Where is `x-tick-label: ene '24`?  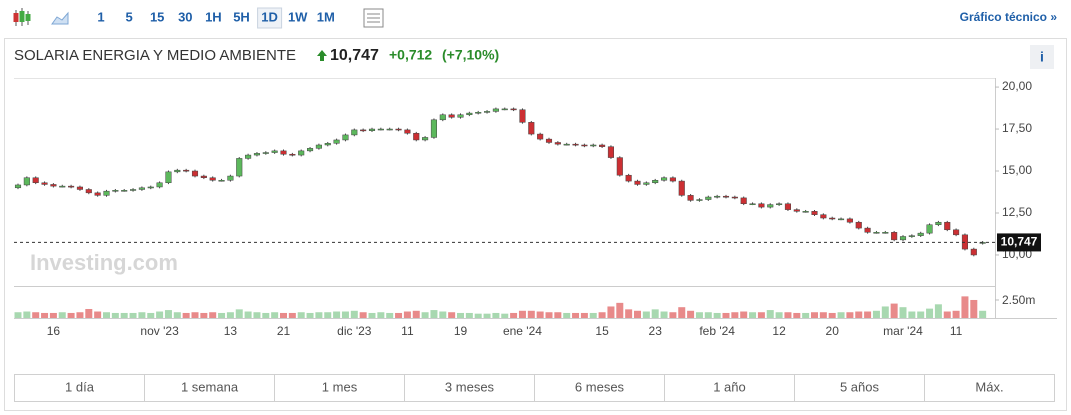 x-tick-label: ene '24 is located at coordinates (522, 331).